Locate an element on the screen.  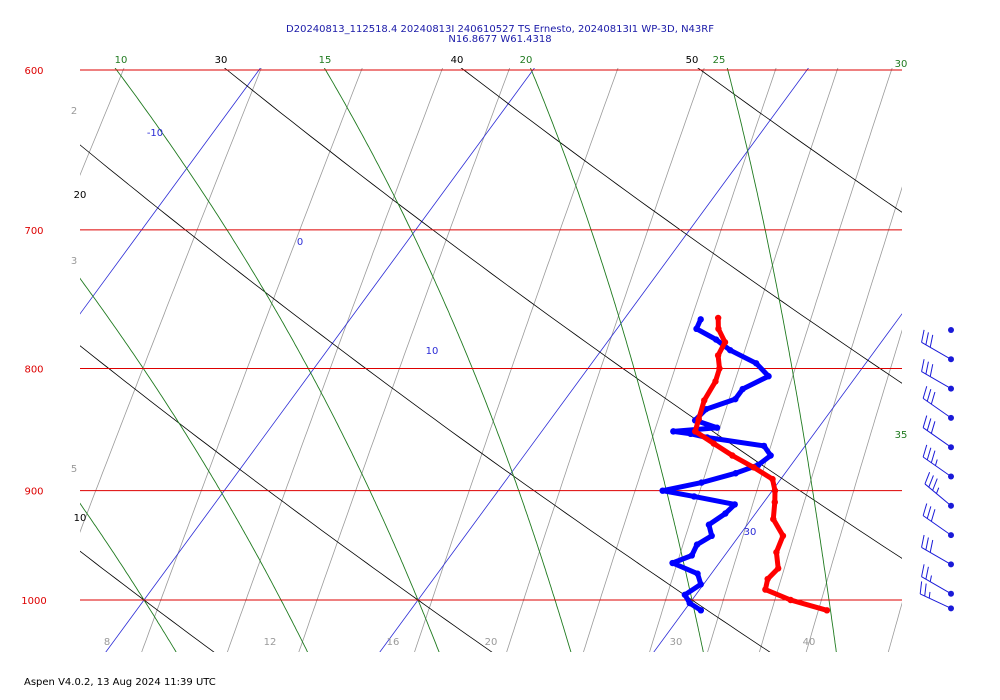
mixing-ratio-label: 12 is located at coordinates (270, 642).